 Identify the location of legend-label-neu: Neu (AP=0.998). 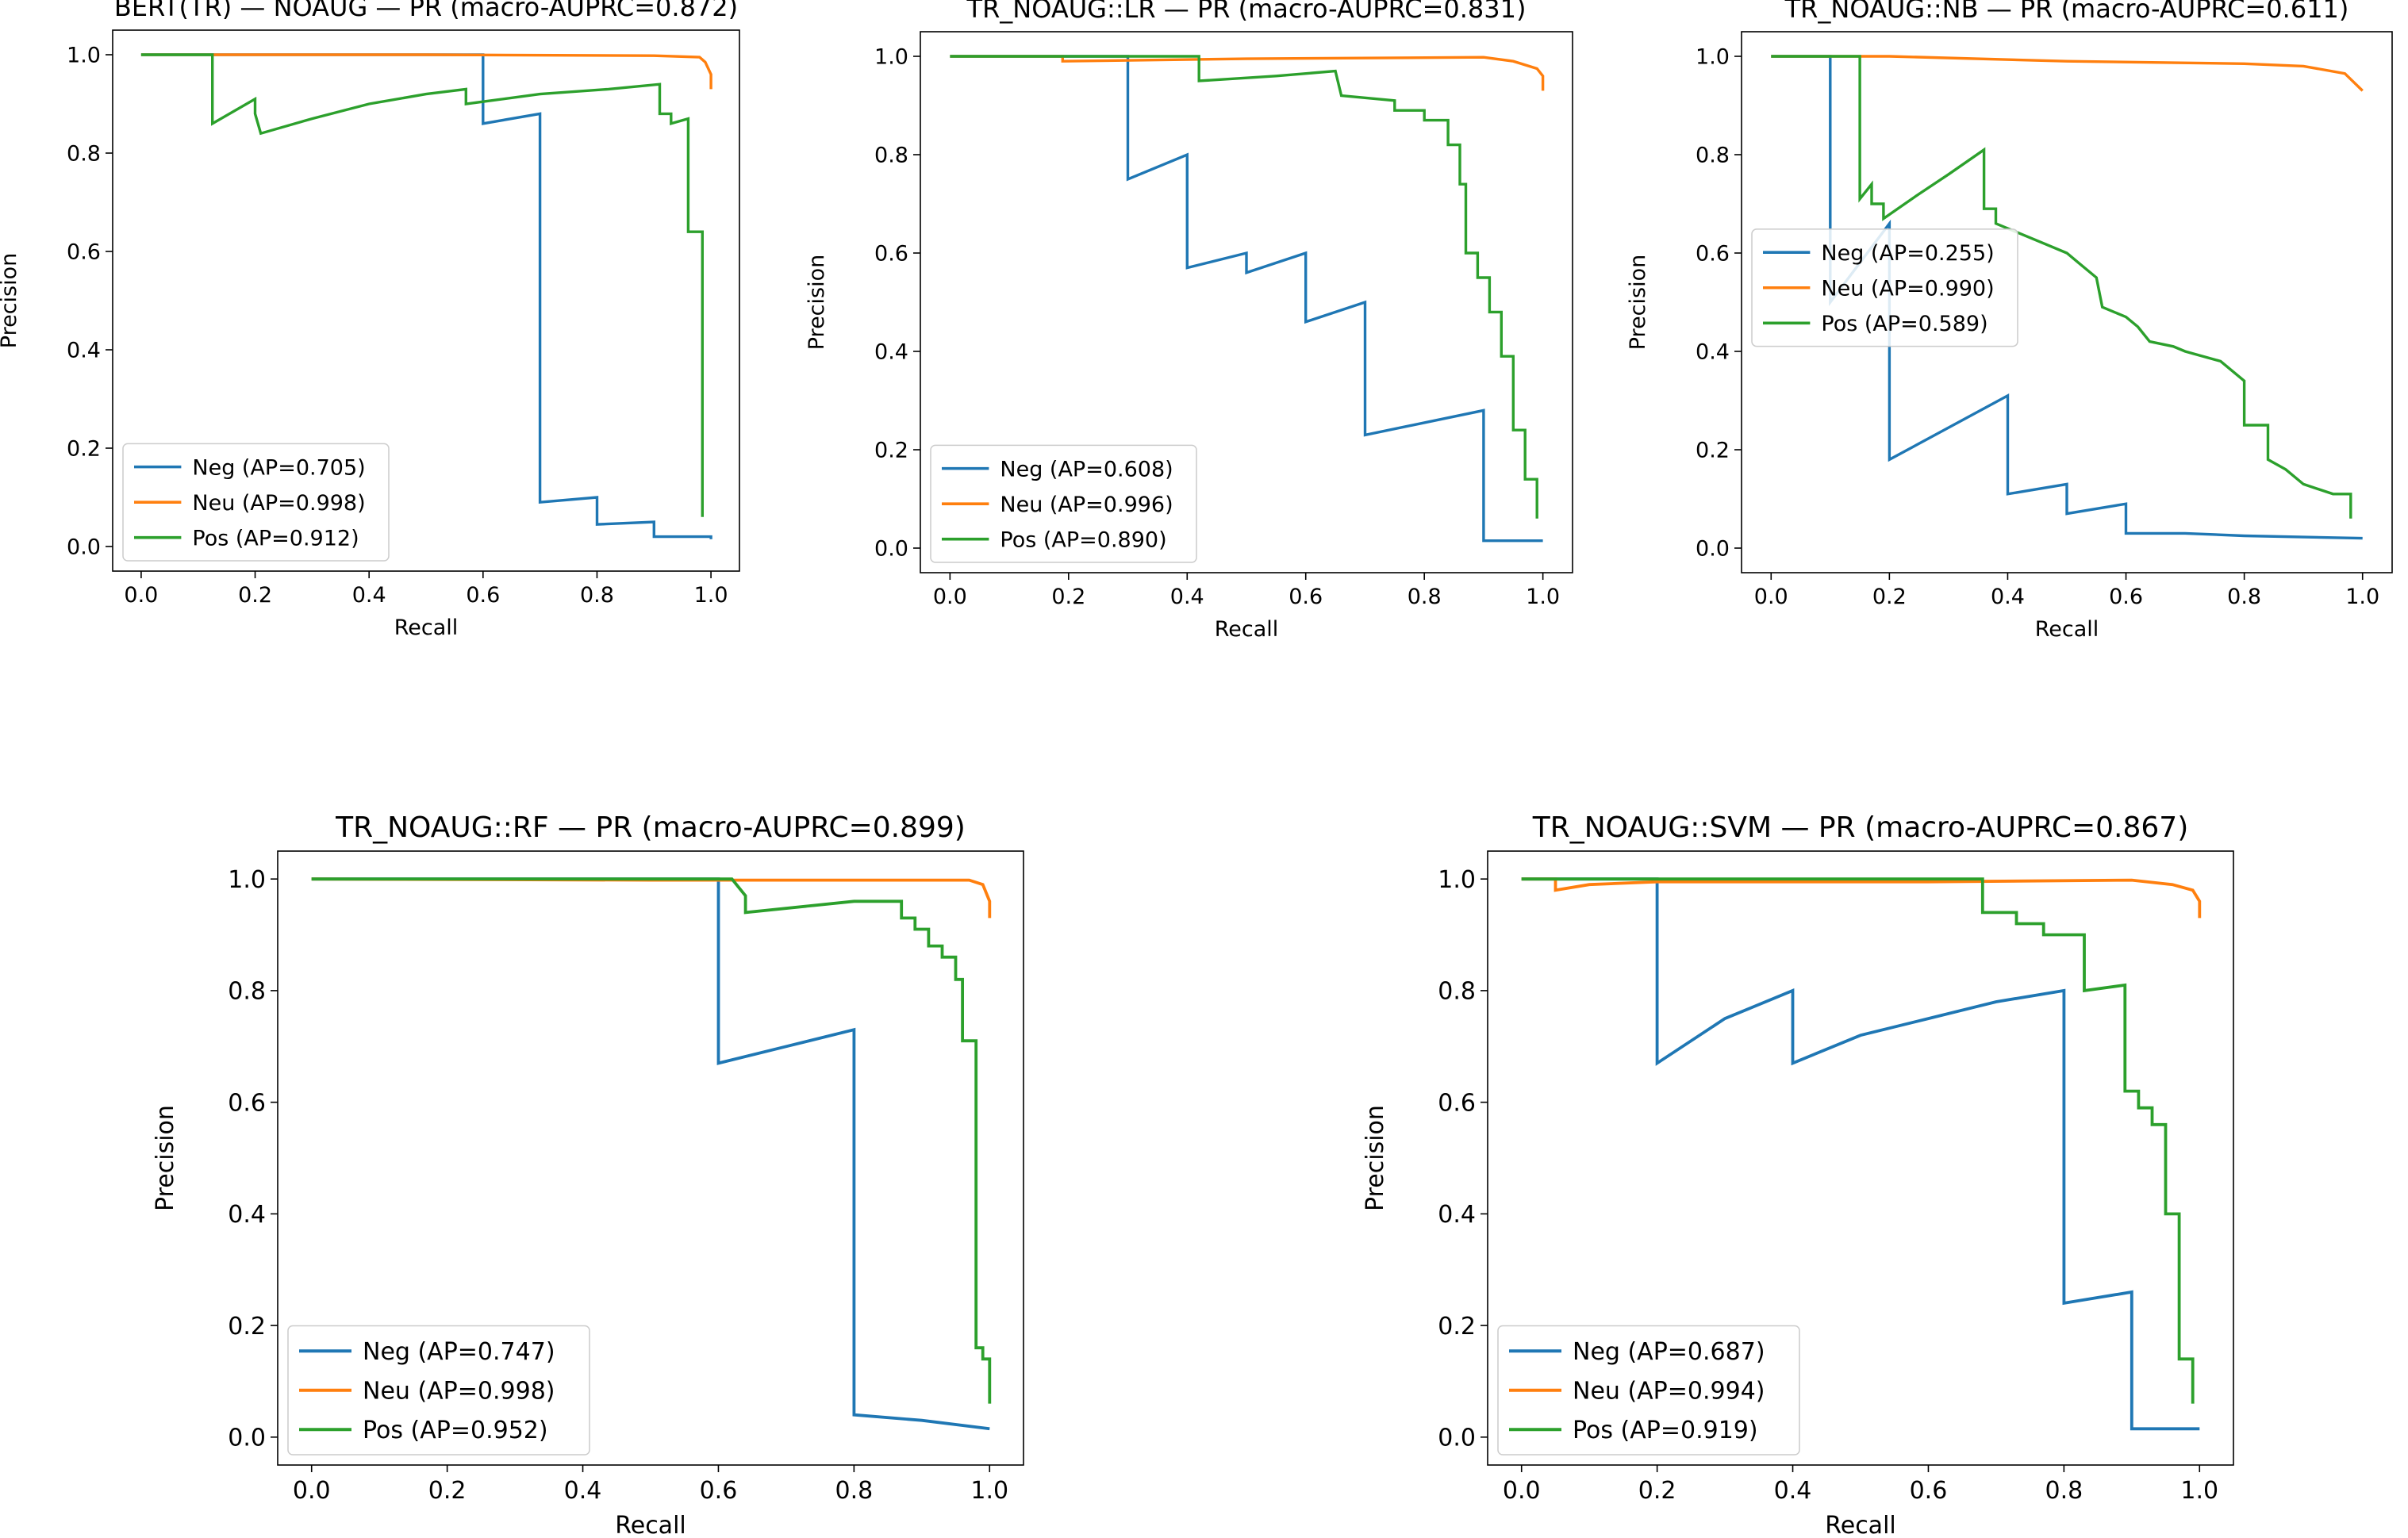
(279, 504).